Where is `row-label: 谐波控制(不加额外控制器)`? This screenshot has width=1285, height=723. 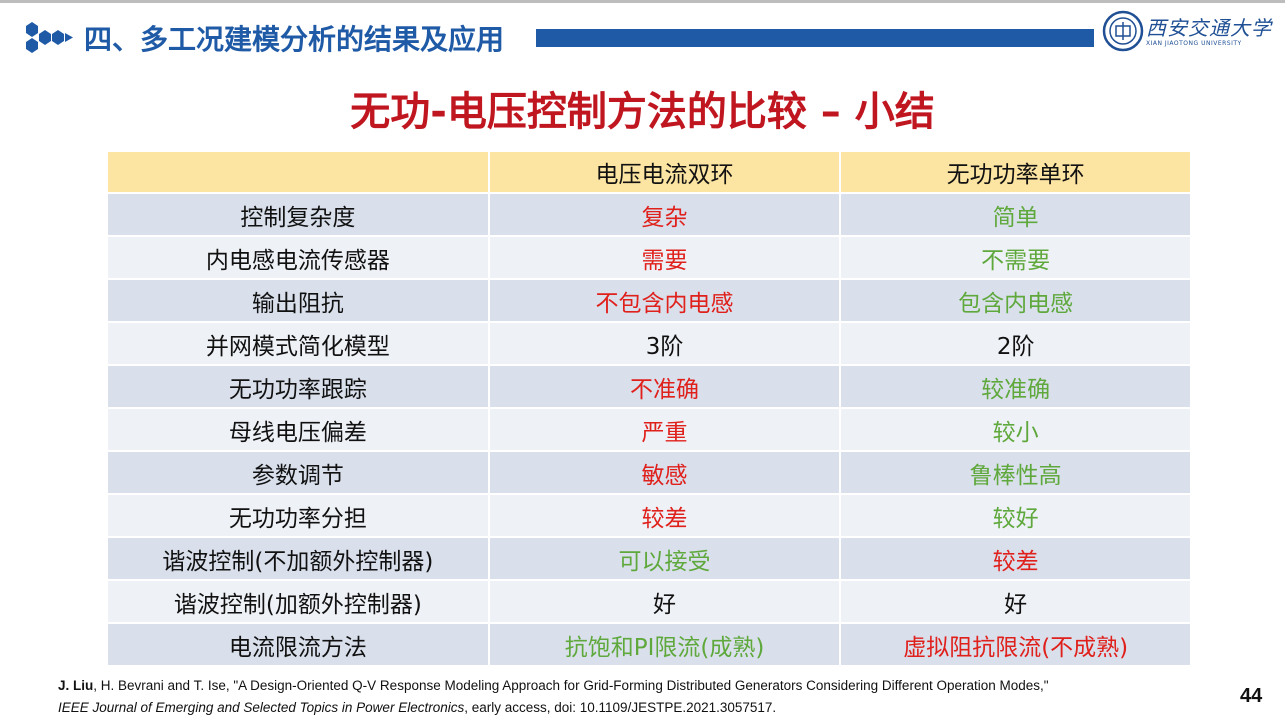 row-label: 谐波控制(不加额外控制器) is located at coordinates (298, 558).